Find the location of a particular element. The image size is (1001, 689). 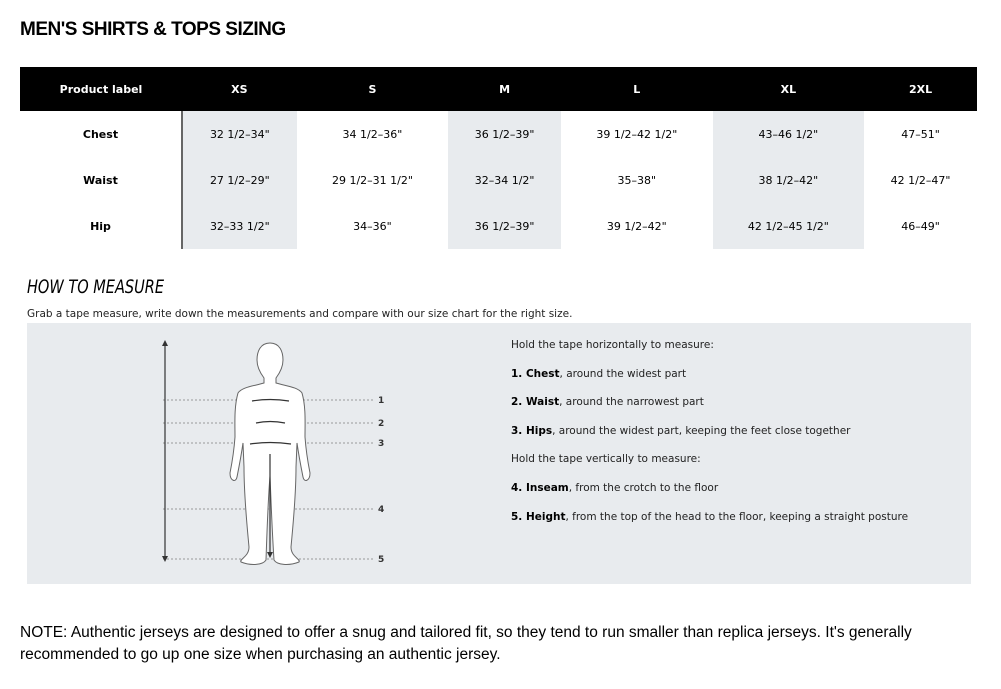

table-cell: 32–34 1/2" is located at coordinates (505, 180).